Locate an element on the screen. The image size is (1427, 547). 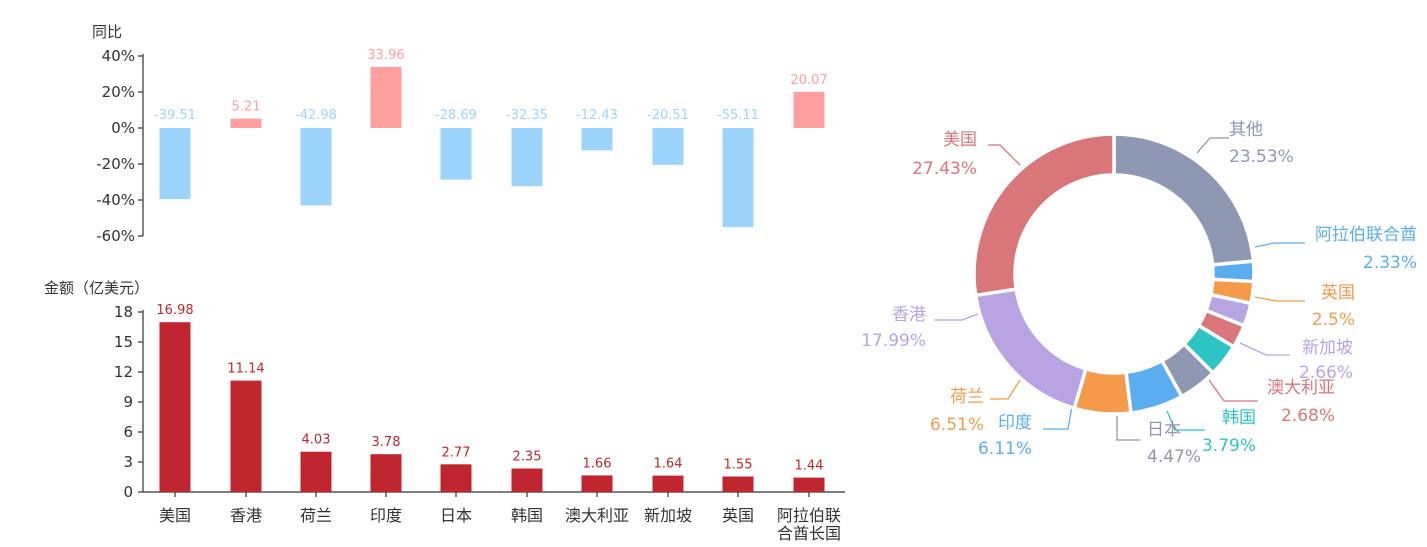
donut-slice-name: 日本 is located at coordinates (1164, 430).